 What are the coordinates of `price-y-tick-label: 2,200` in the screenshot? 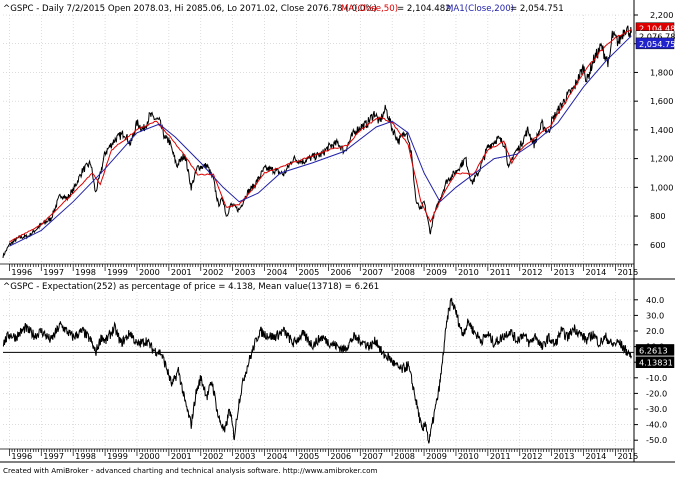 It's located at (661, 15).